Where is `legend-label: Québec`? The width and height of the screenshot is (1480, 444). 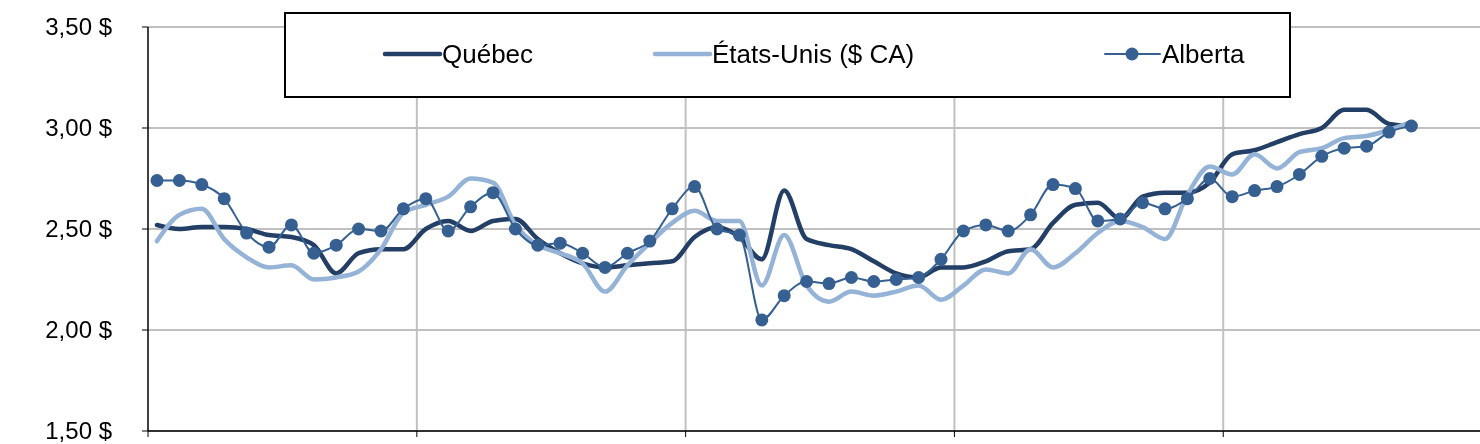
legend-label: Québec is located at coordinates (488, 54).